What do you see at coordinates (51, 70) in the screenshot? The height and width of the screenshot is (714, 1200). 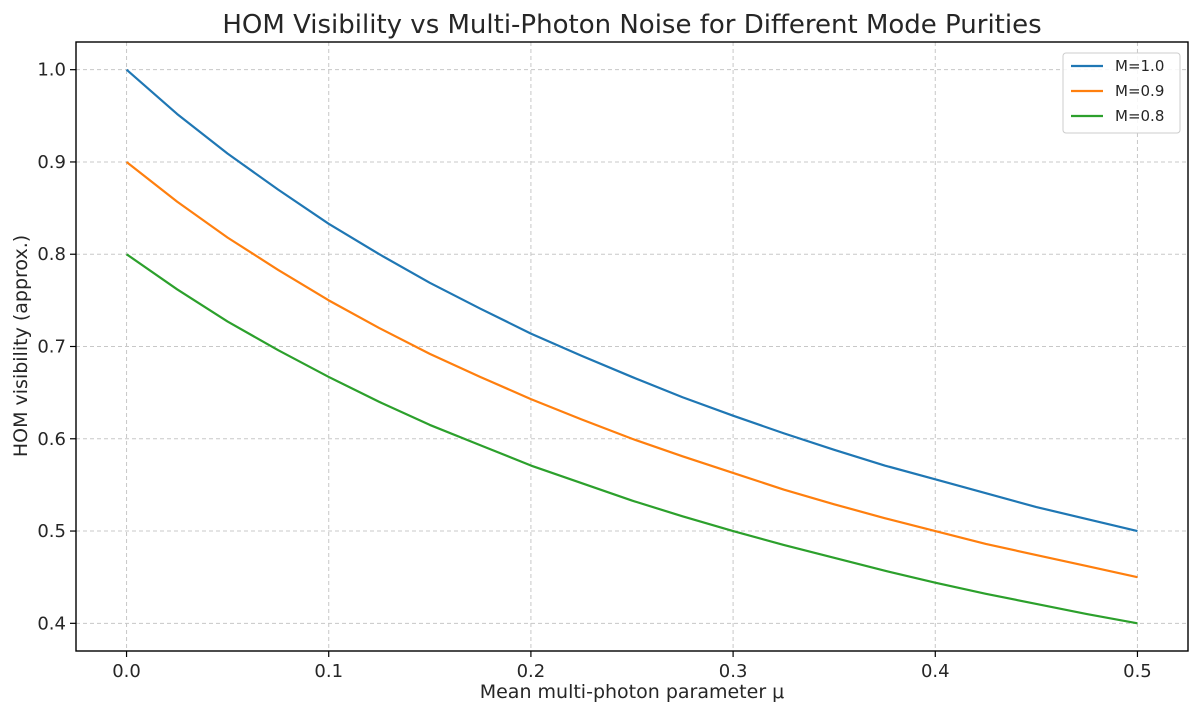 I see `y-tick-label: 1.0` at bounding box center [51, 70].